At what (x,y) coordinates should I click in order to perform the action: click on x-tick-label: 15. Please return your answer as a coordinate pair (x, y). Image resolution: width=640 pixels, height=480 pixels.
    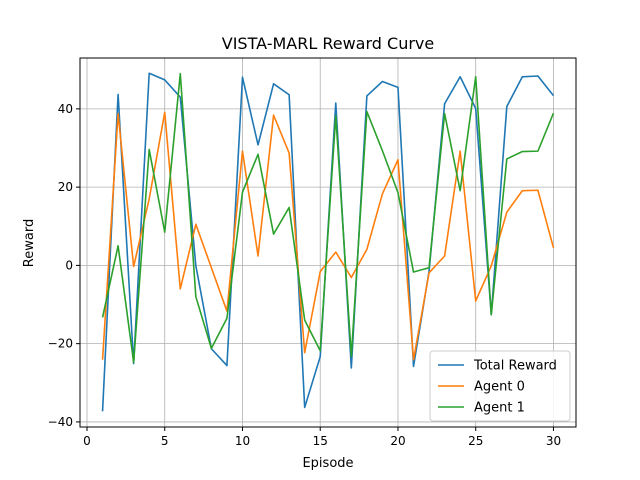
    Looking at the image, I should click on (320, 441).